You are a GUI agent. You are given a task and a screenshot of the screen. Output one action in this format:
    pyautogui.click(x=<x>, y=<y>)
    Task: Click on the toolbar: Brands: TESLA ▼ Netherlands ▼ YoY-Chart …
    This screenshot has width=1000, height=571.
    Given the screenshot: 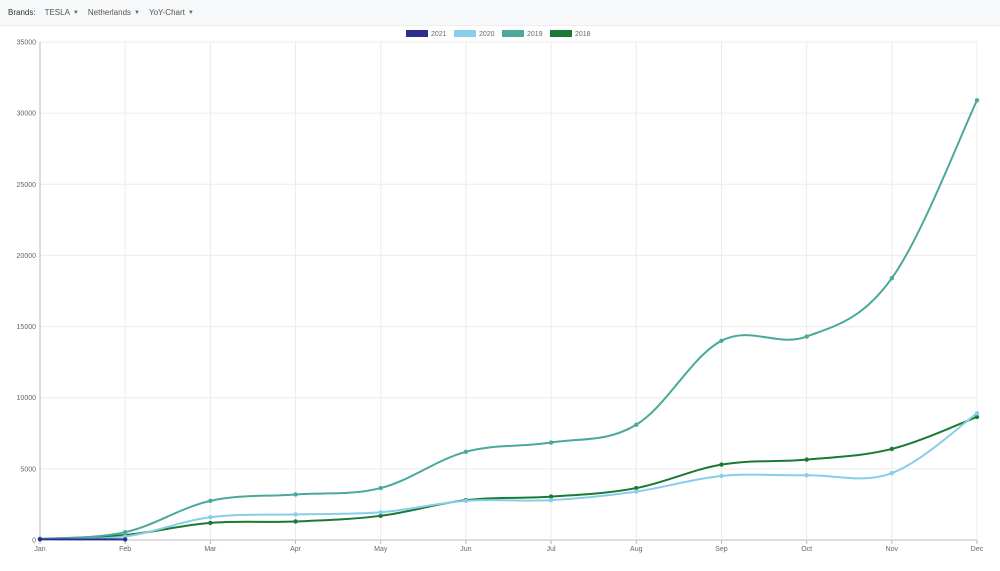 What is the action you would take?
    pyautogui.click(x=500, y=13)
    